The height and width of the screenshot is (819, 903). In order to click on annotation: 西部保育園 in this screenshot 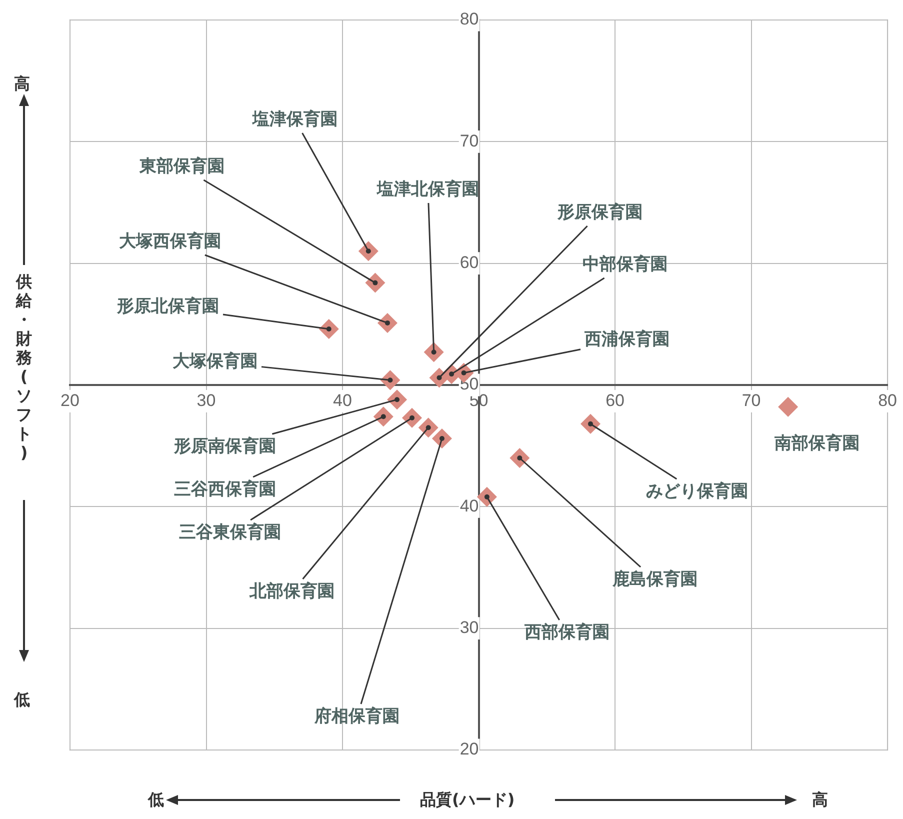, I will do `click(567, 631)`.